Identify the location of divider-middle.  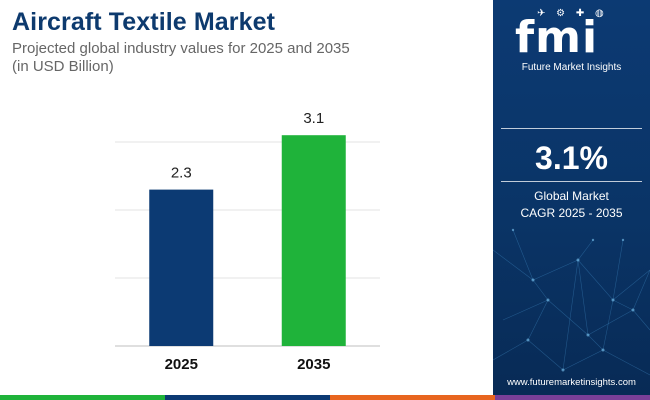
(571, 181).